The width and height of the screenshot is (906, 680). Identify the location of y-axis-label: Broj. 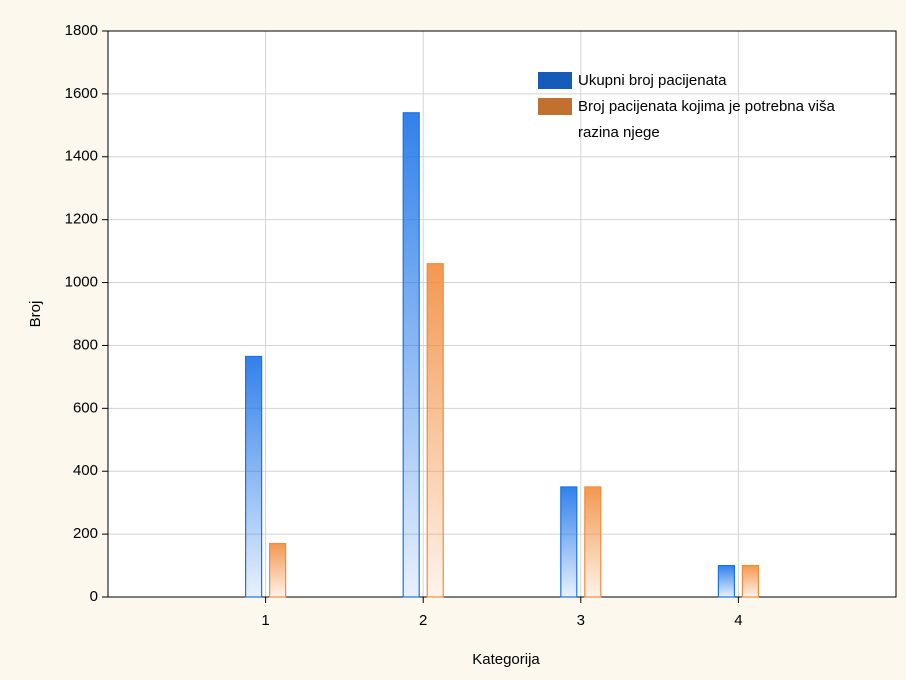
(35, 314).